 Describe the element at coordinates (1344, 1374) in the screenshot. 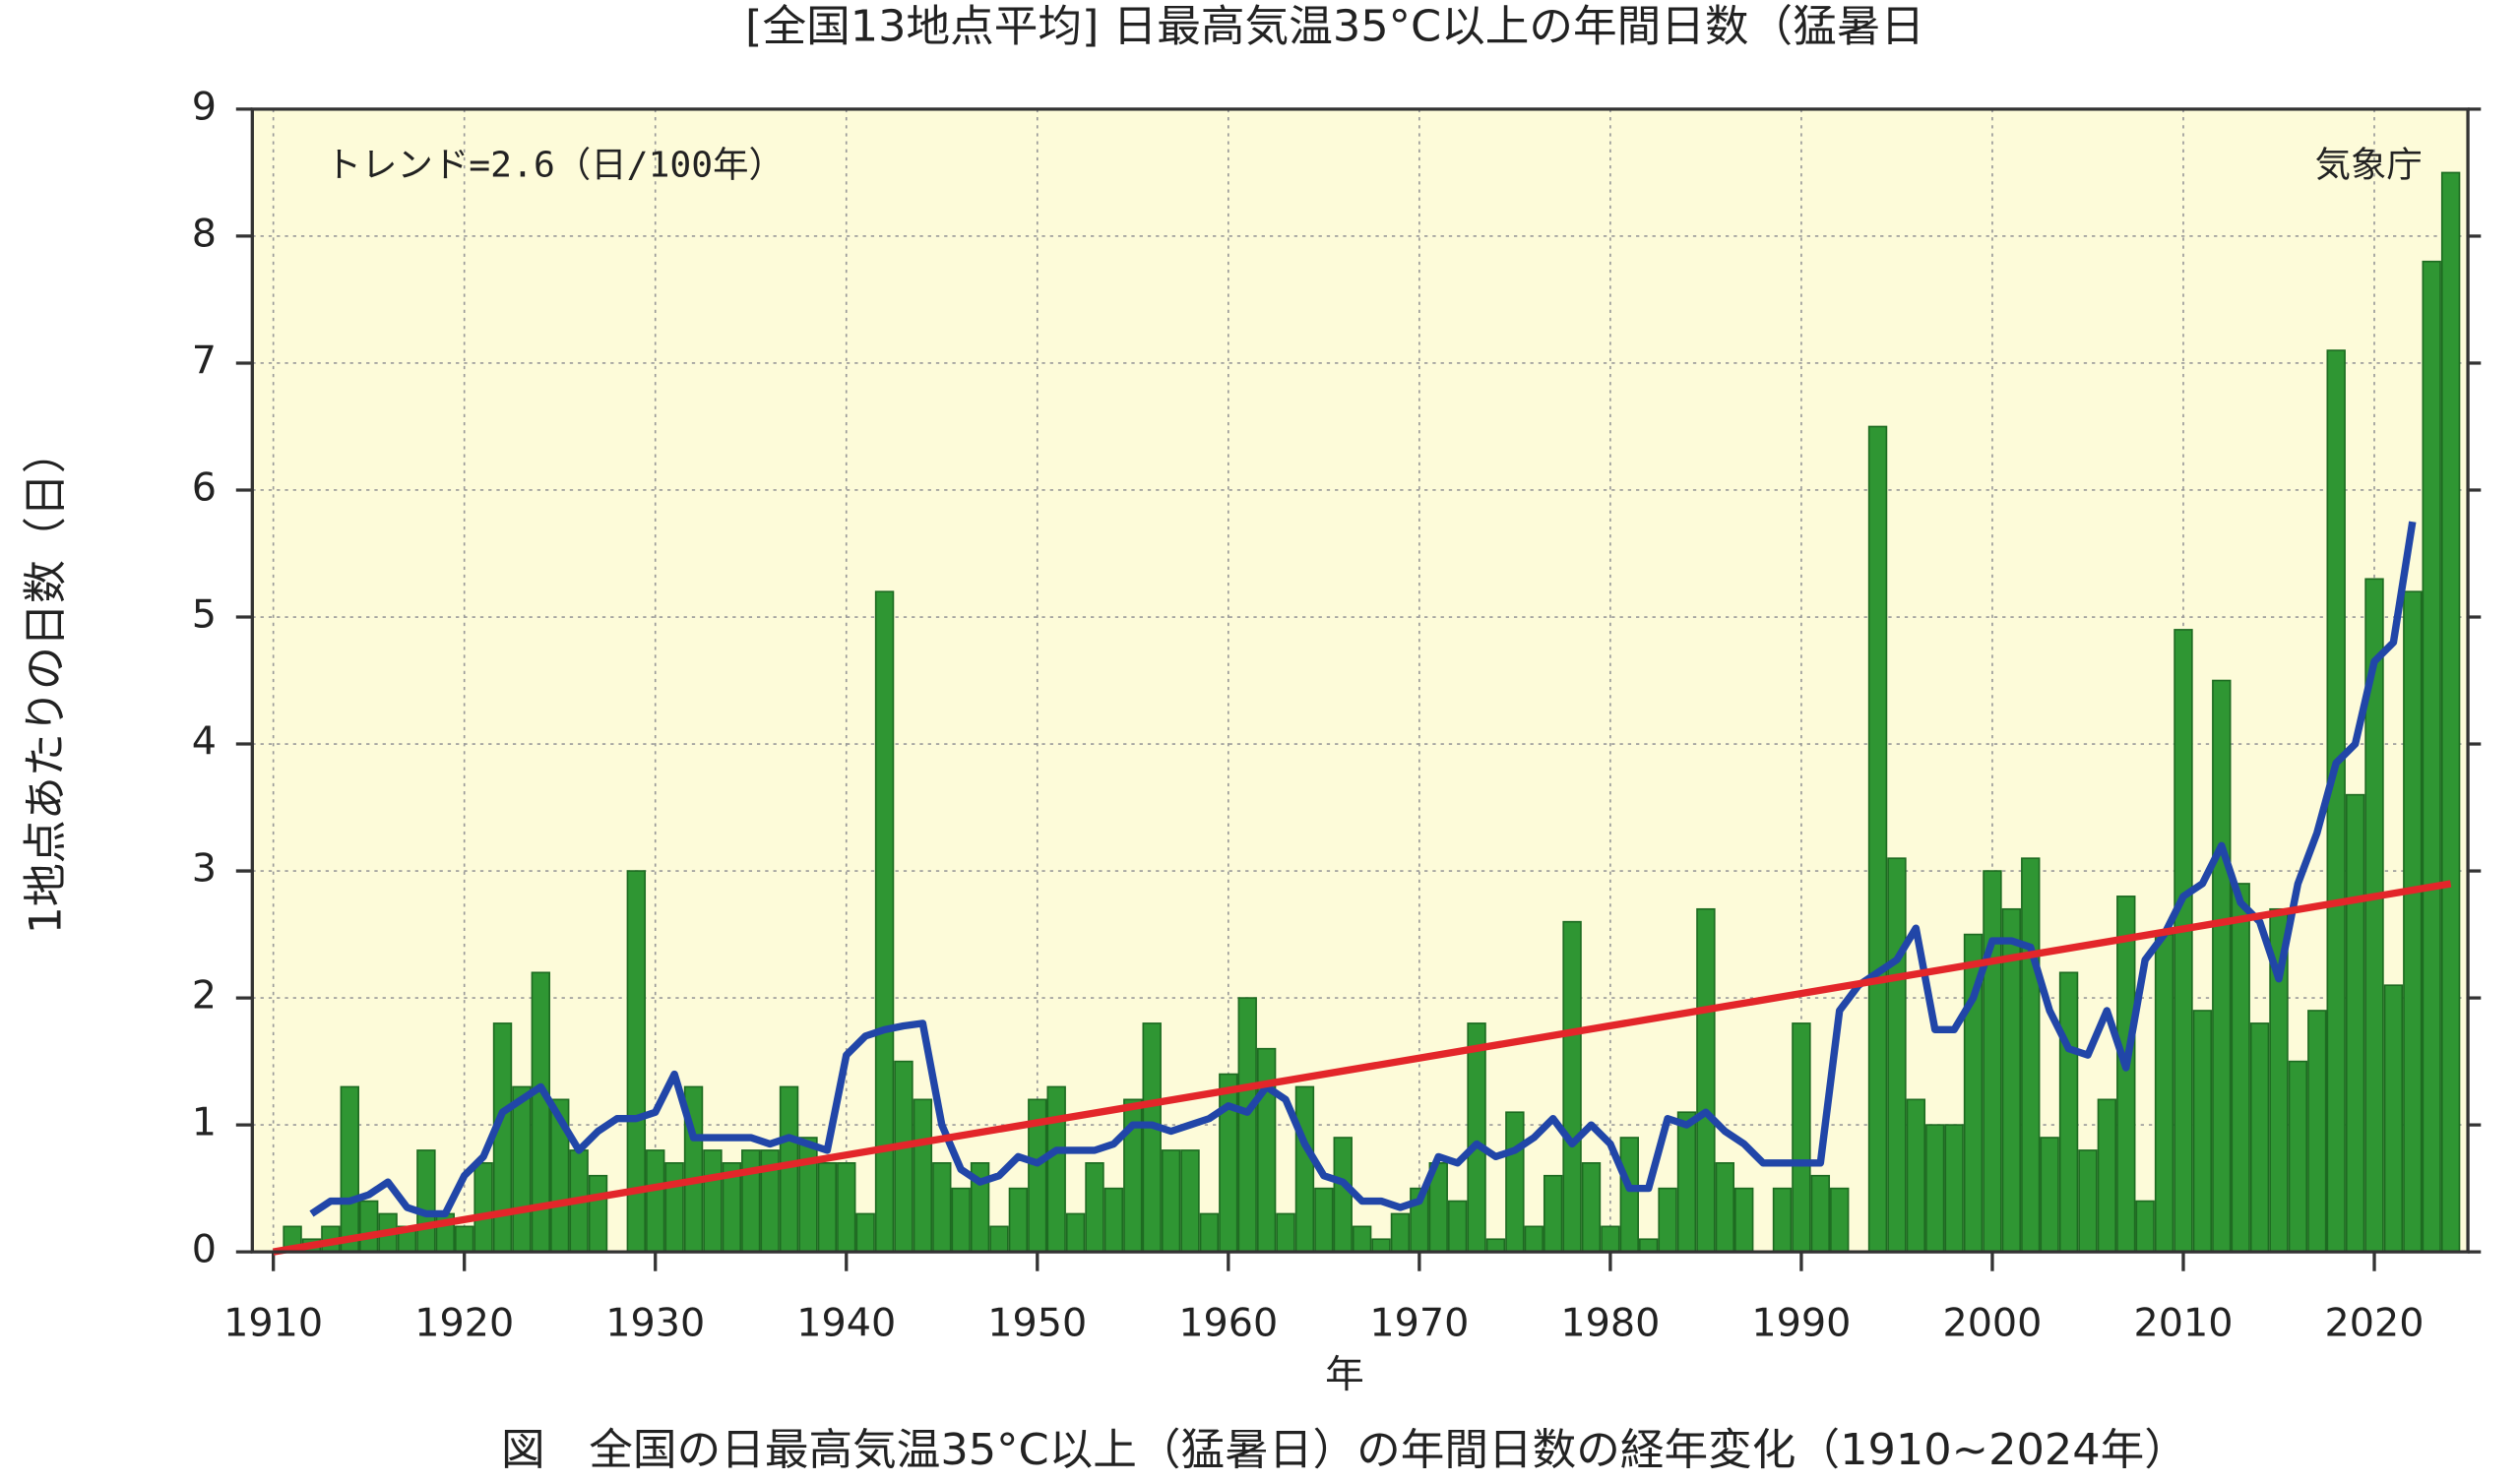

I see `x-axis-label: 年` at that location.